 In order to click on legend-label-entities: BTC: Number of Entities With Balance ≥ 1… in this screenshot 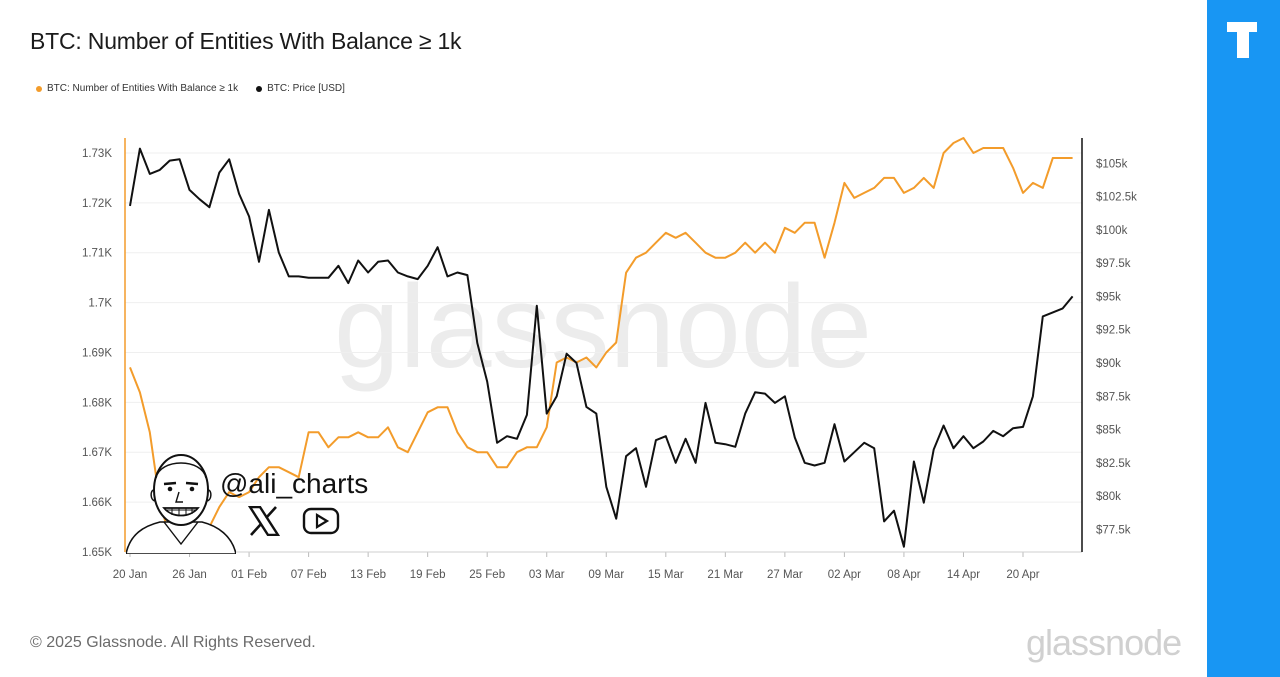, I will do `click(143, 88)`.